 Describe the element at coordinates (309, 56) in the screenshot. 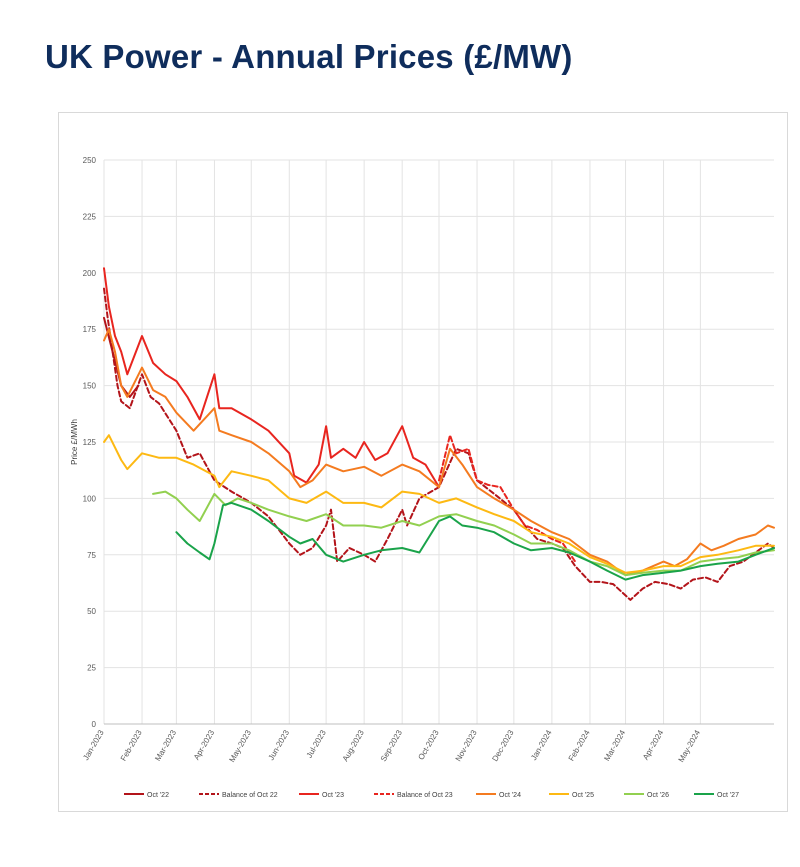

I see `page-title: UK Power - Annual Prices (£/MW)` at that location.